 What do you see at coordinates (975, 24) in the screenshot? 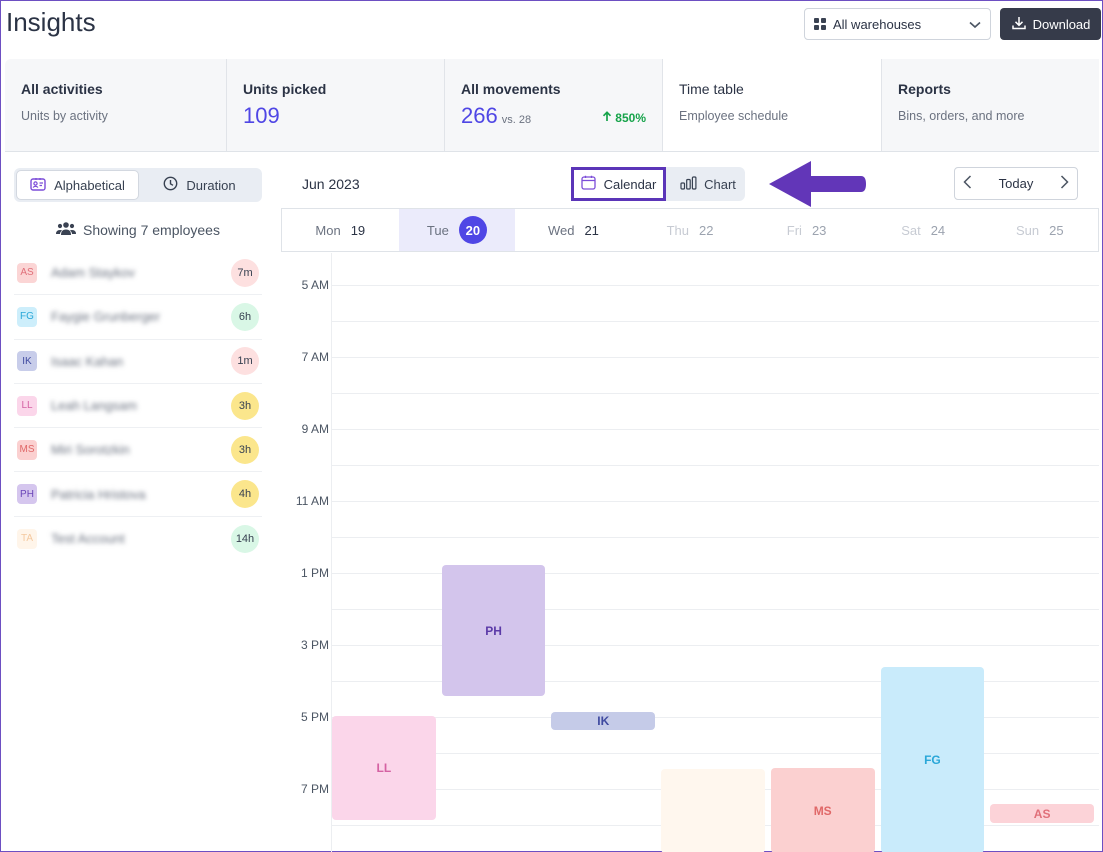
I see `chevron-down-icon` at bounding box center [975, 24].